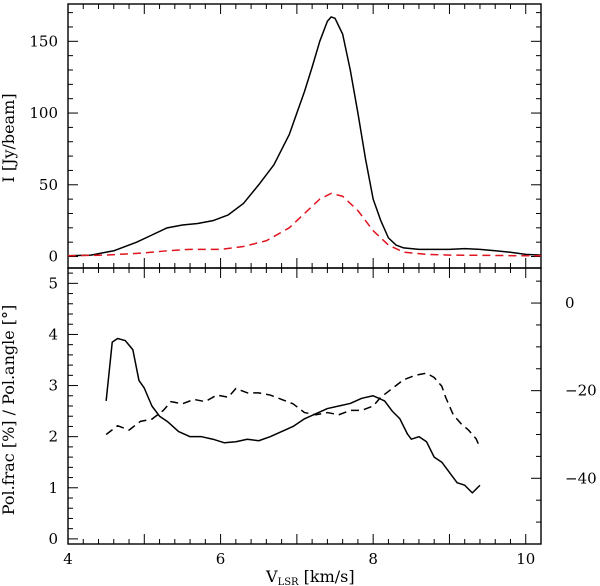 The height and width of the screenshot is (586, 600). I want to click on bottom-y-axis-label: Pol.frac [%] / Pol.angle [°], so click(9, 410).